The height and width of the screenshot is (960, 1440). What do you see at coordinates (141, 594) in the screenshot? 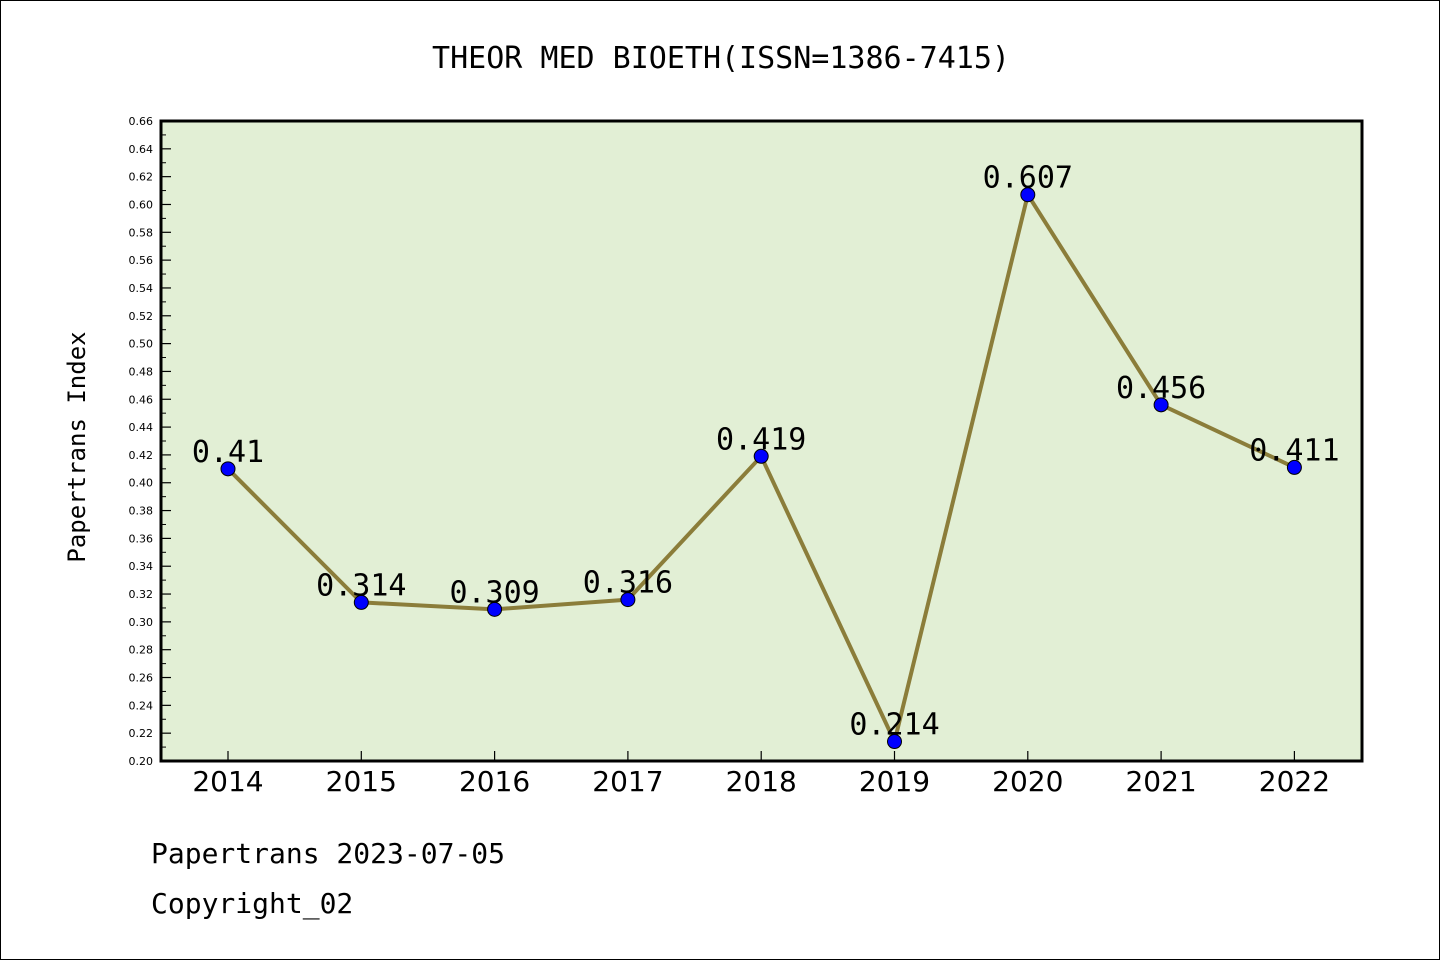
I see `y-tick-label: 0.32` at bounding box center [141, 594].